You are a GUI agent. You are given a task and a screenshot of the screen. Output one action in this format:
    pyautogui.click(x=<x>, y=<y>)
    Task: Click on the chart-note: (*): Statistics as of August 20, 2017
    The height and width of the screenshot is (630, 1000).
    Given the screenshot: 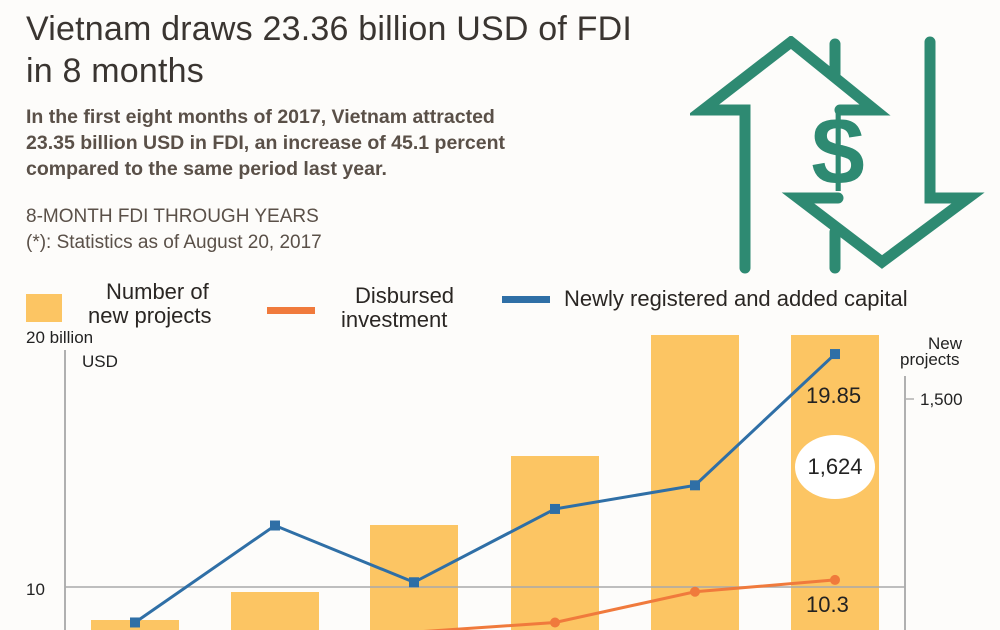 What is the action you would take?
    pyautogui.click(x=174, y=242)
    